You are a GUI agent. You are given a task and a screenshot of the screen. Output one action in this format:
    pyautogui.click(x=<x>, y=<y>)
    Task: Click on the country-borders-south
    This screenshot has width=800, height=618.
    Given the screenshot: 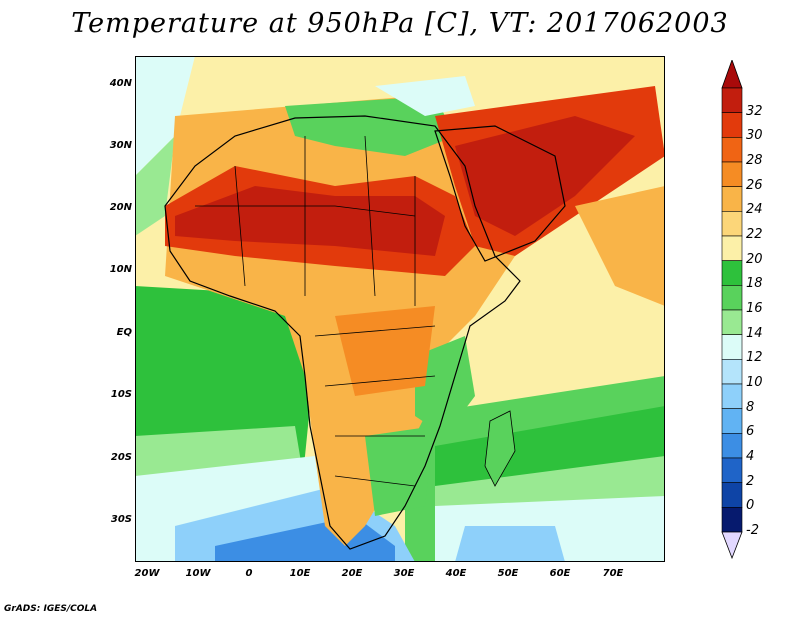 What is the action you would take?
    pyautogui.click(x=375, y=406)
    